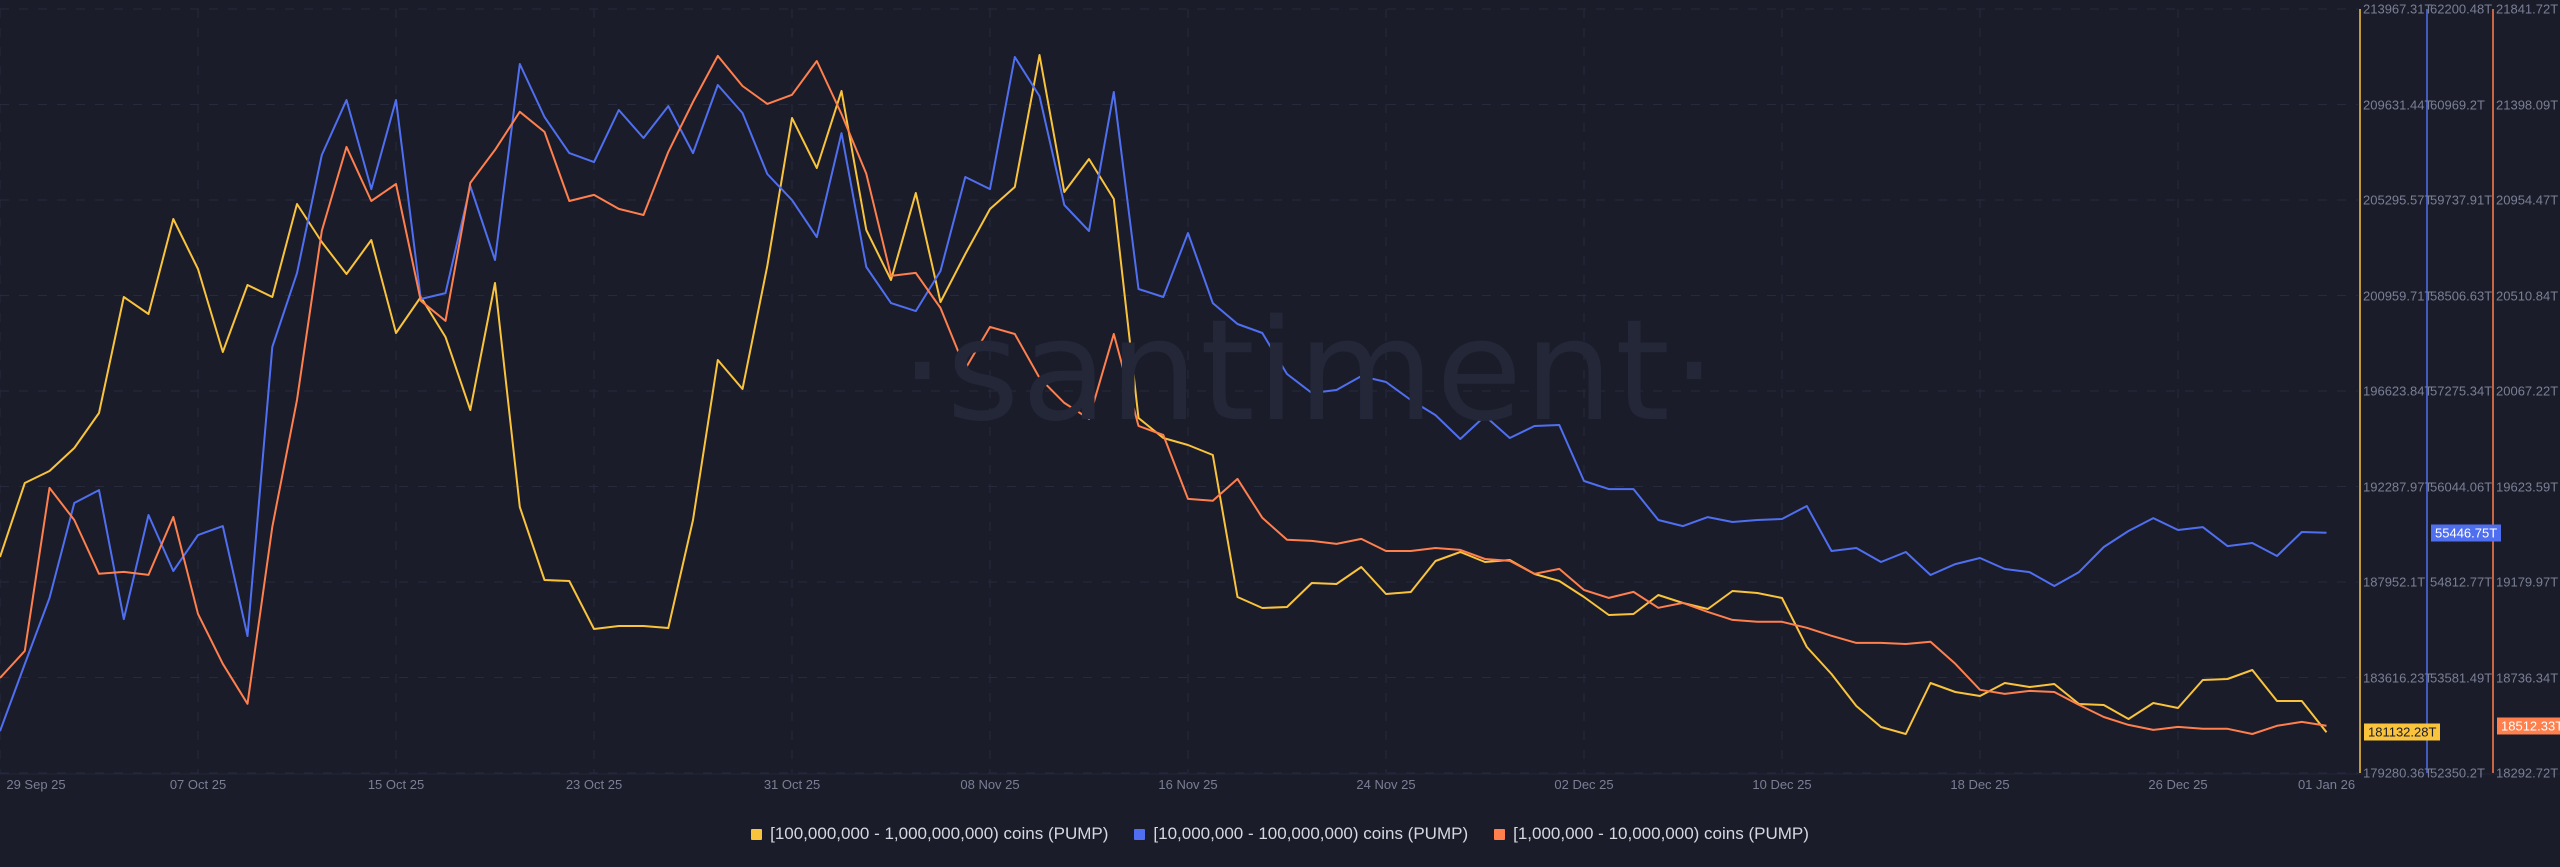 The image size is (2560, 867). What do you see at coordinates (2178, 784) in the screenshot?
I see `x-tick-label: 26 Dec 25` at bounding box center [2178, 784].